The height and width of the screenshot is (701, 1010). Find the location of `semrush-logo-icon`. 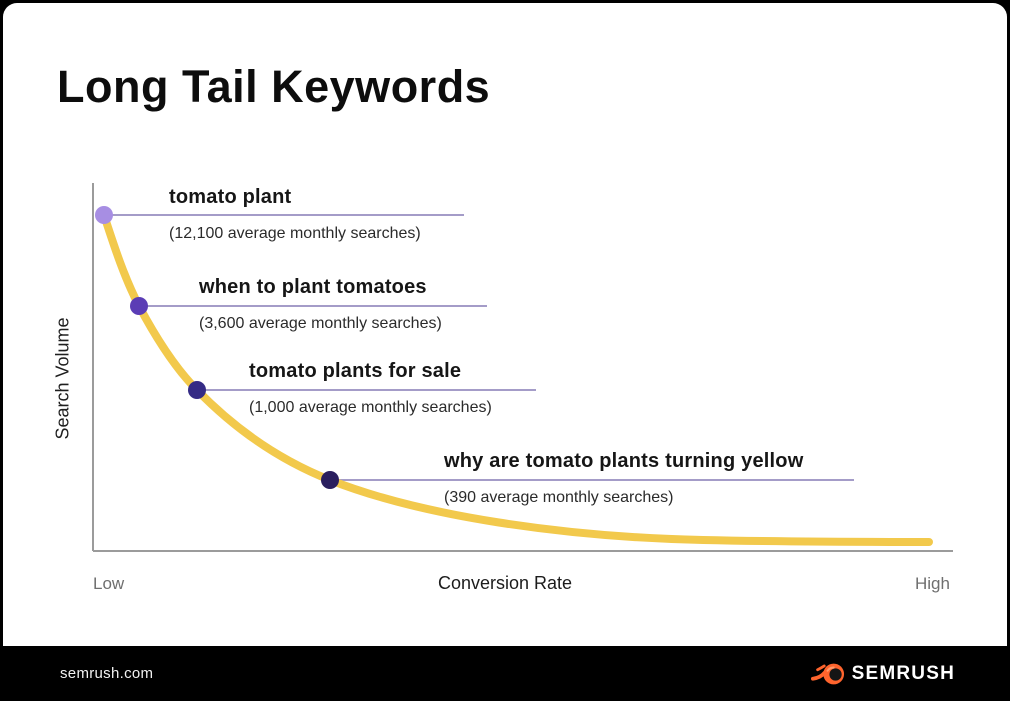

semrush-logo-icon is located at coordinates (827, 673).